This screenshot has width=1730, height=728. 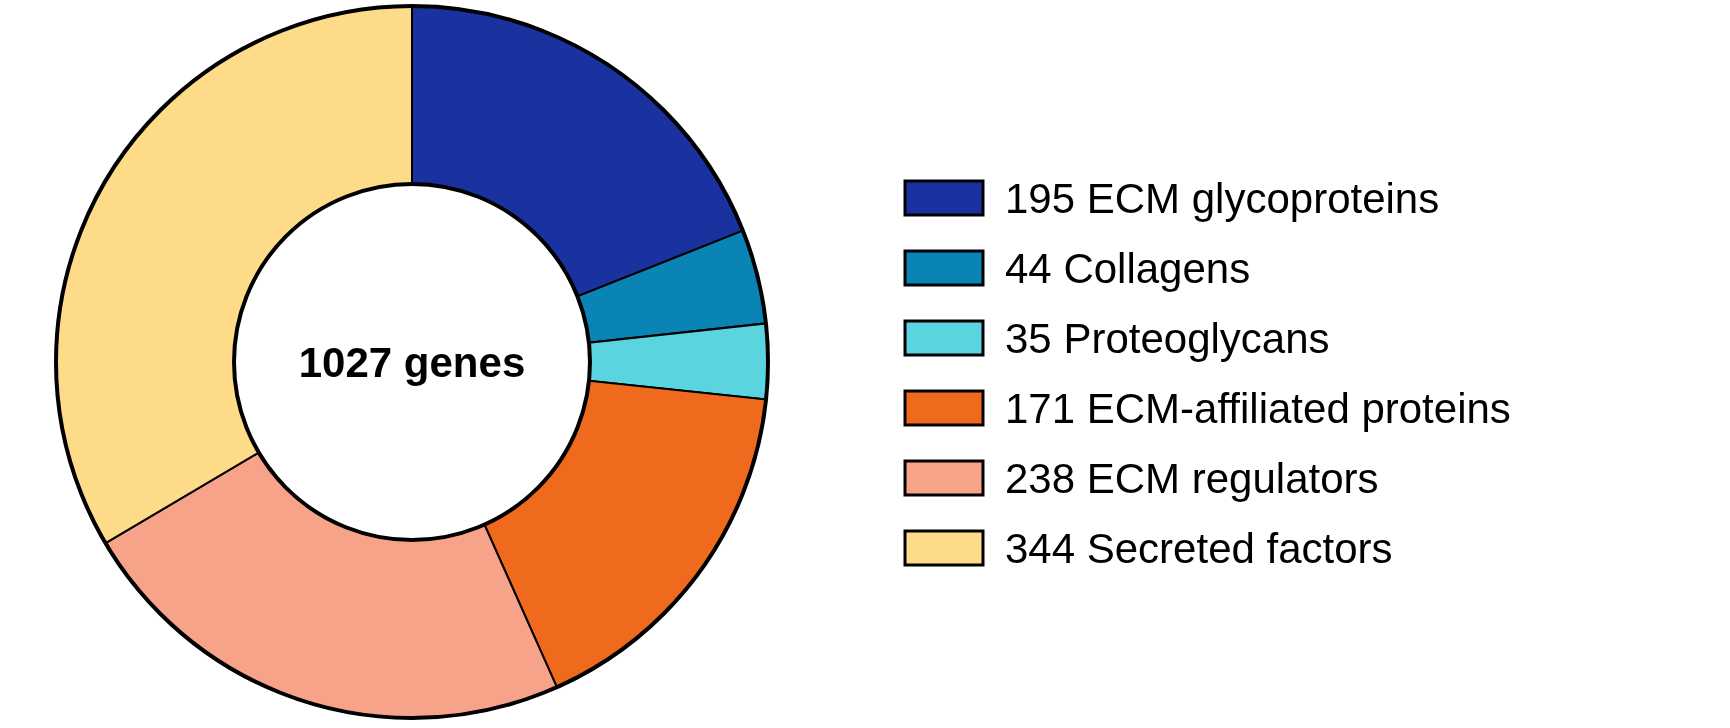 What do you see at coordinates (1222, 198) in the screenshot?
I see `legend-label: 195 ECM glycoproteins` at bounding box center [1222, 198].